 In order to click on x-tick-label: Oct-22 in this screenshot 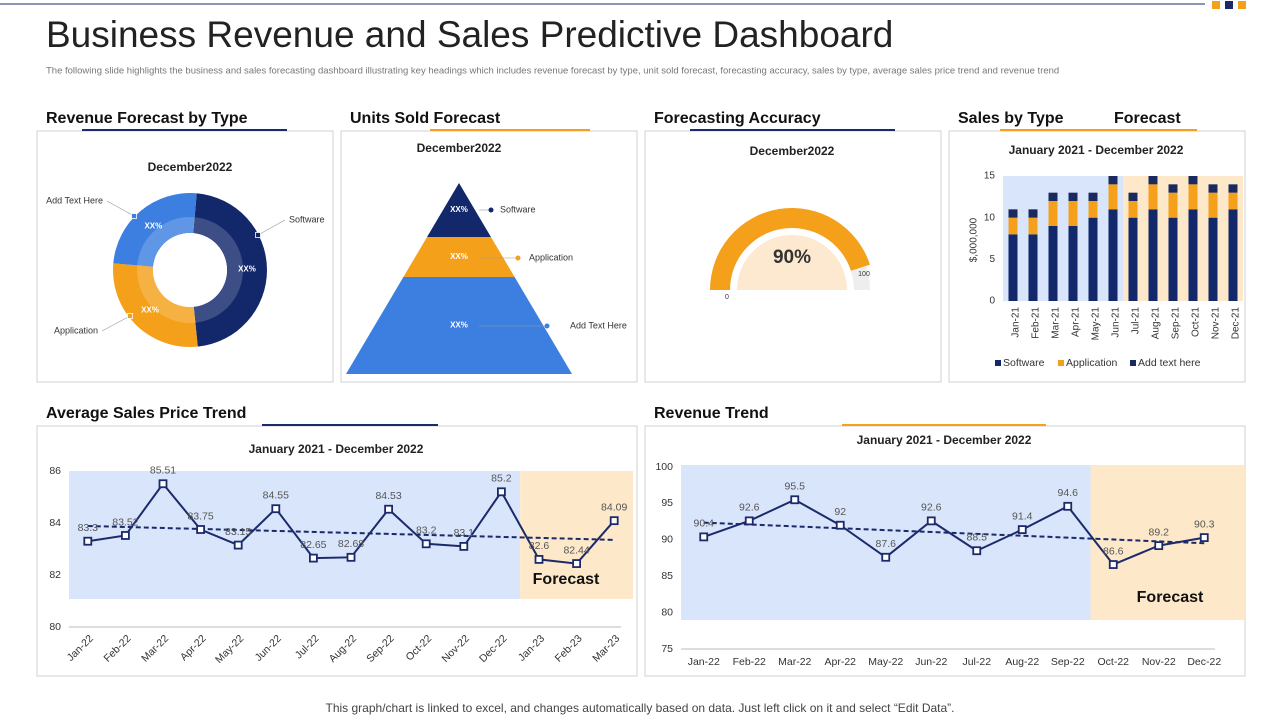, I will do `click(1113, 662)`.